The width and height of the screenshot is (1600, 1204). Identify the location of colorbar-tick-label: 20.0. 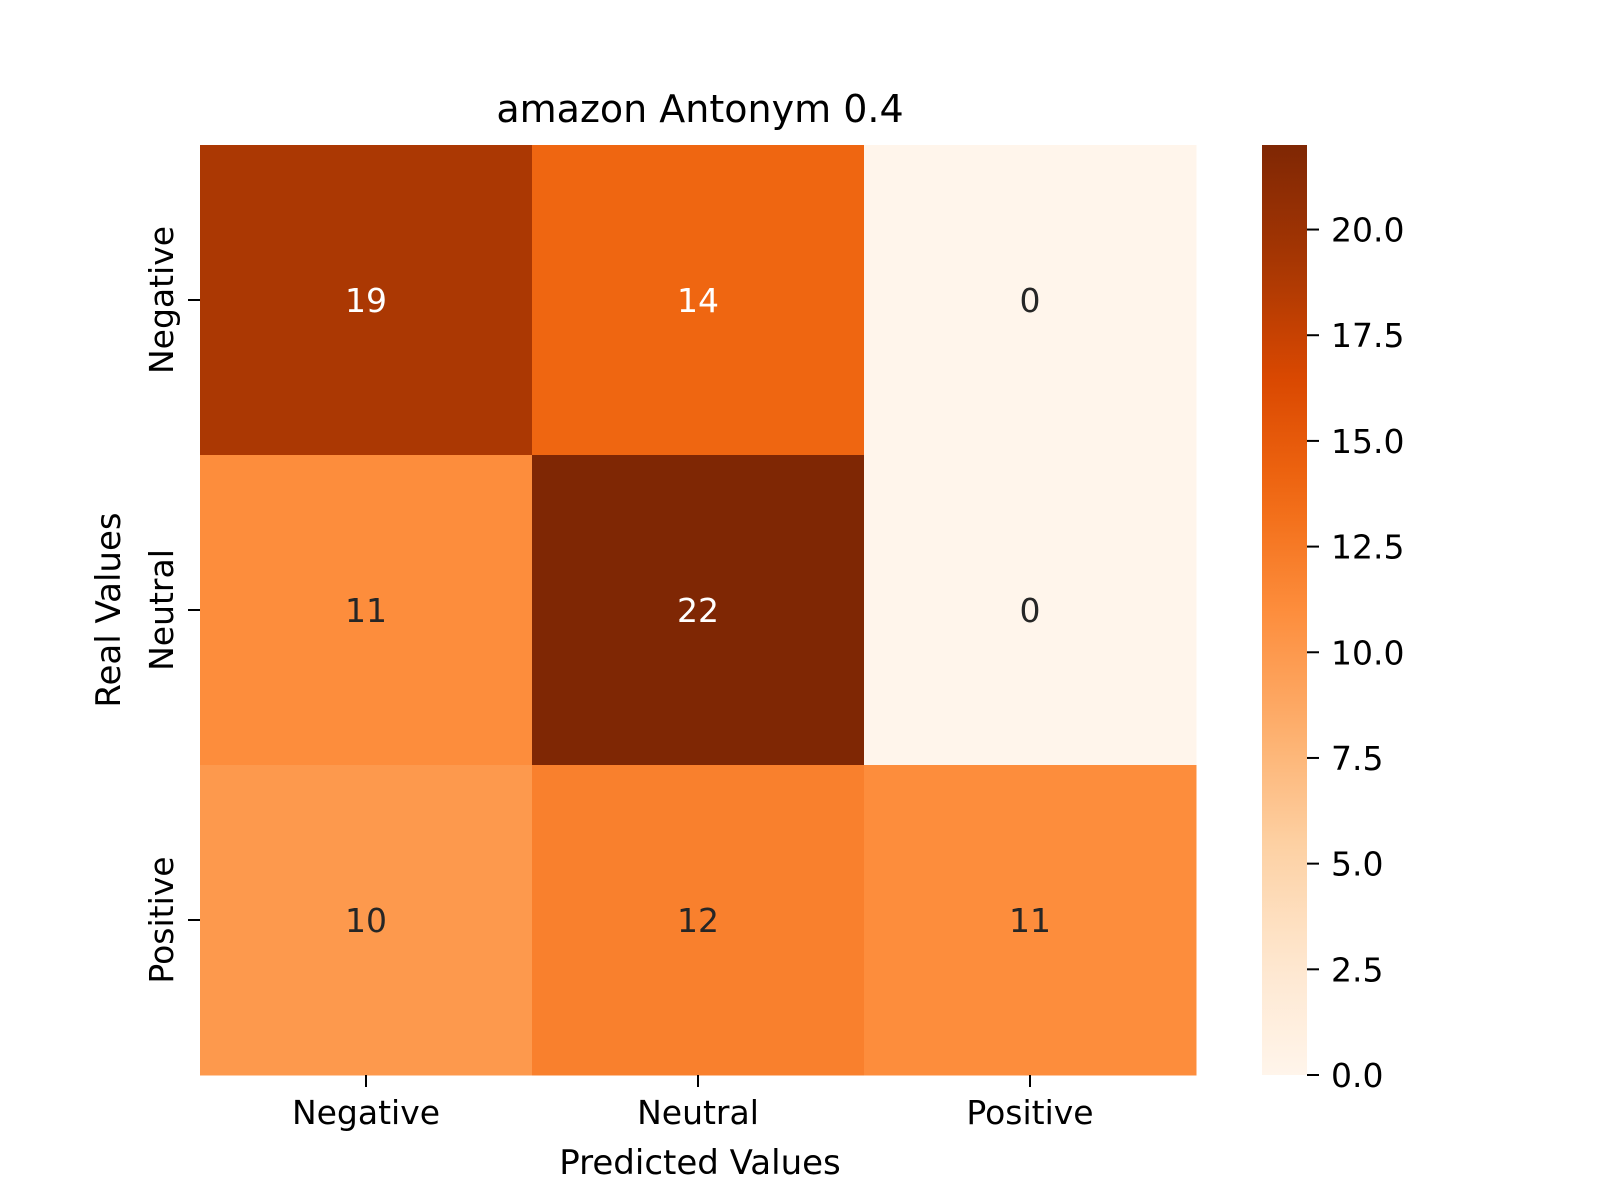
(1367, 230).